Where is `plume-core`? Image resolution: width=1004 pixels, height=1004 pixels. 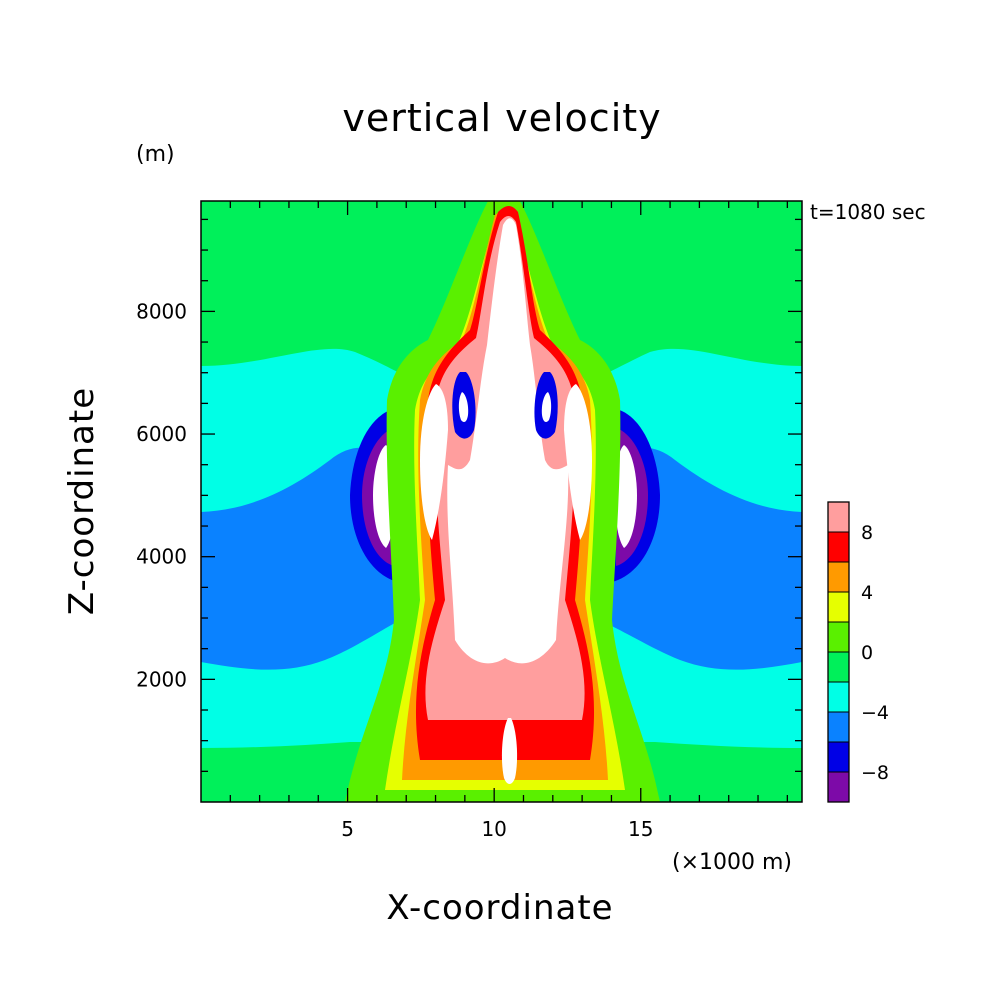 plume-core is located at coordinates (508, 441).